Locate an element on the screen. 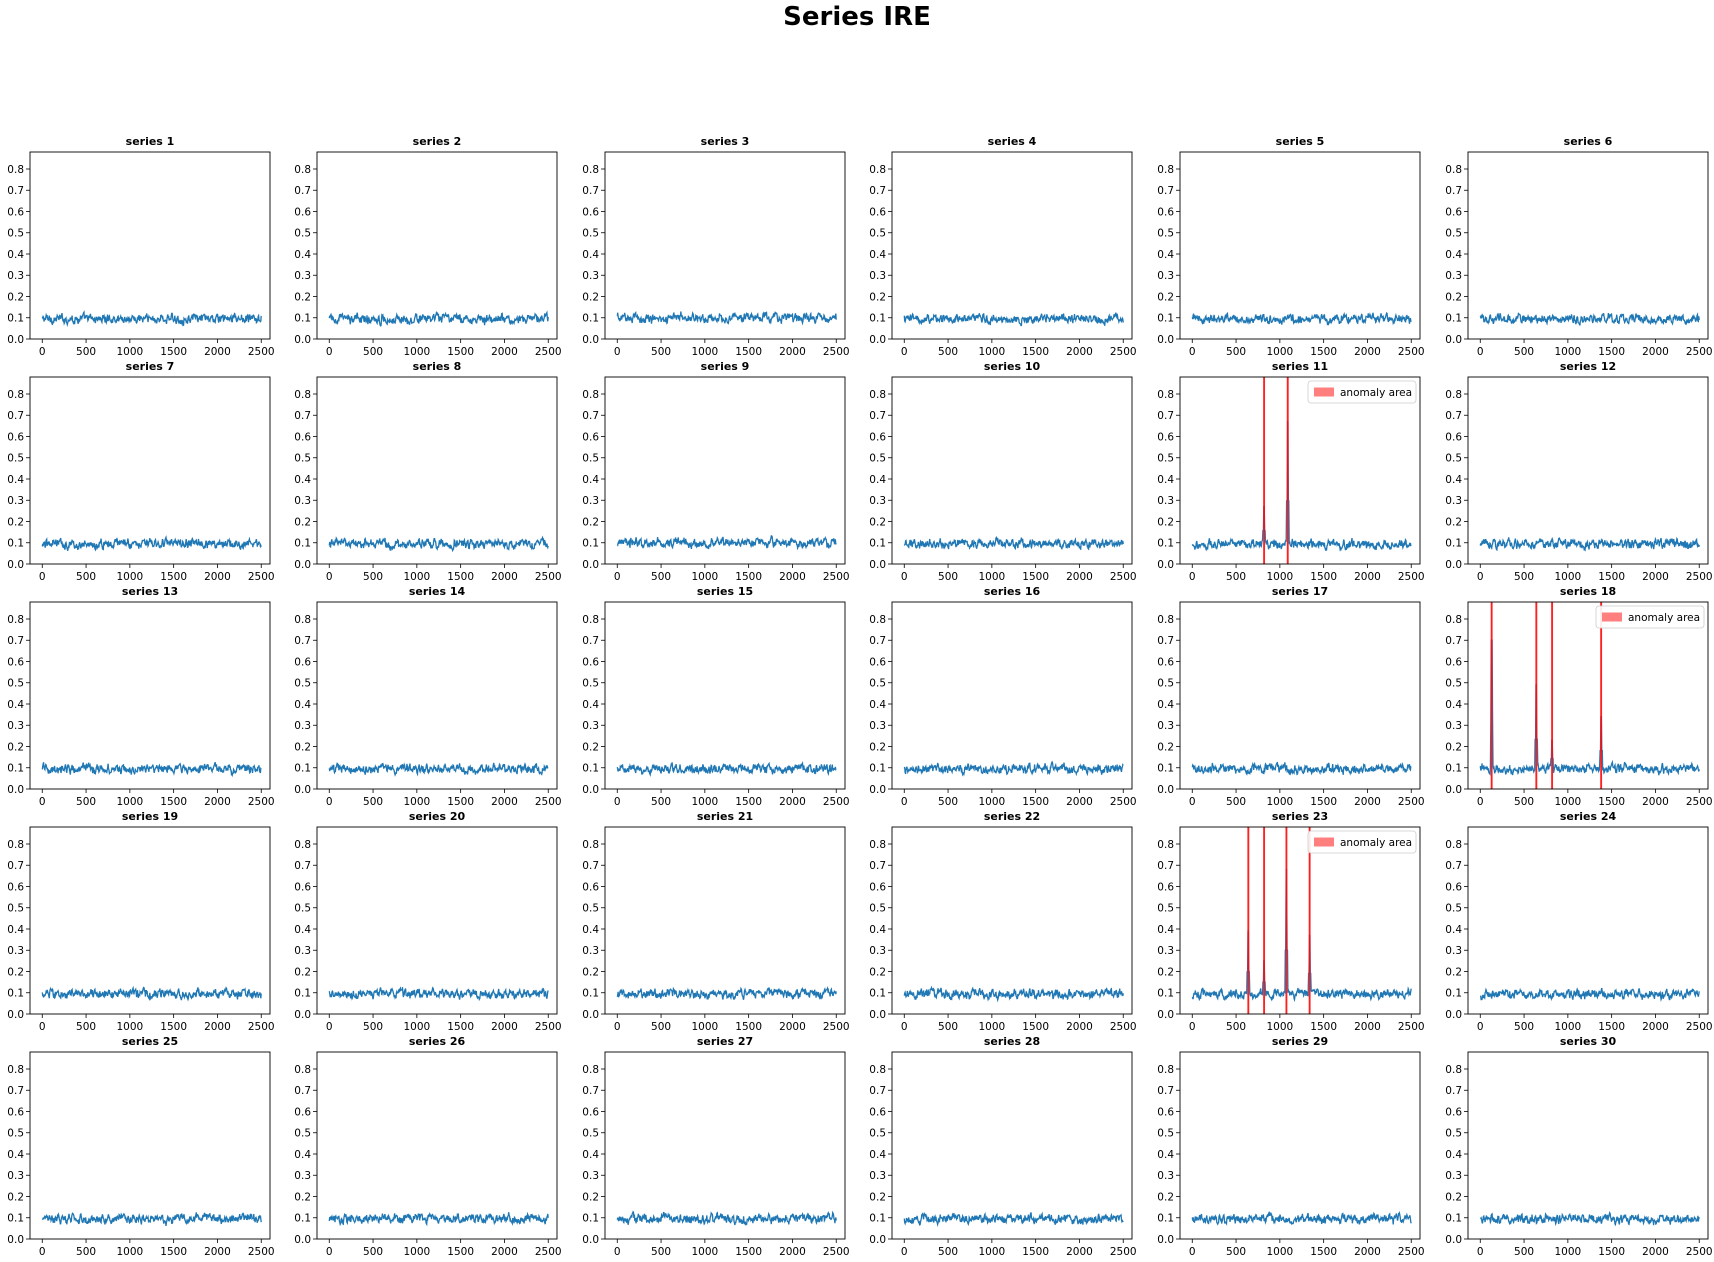 This screenshot has width=1714, height=1262. legend-swatch is located at coordinates (1324, 842).